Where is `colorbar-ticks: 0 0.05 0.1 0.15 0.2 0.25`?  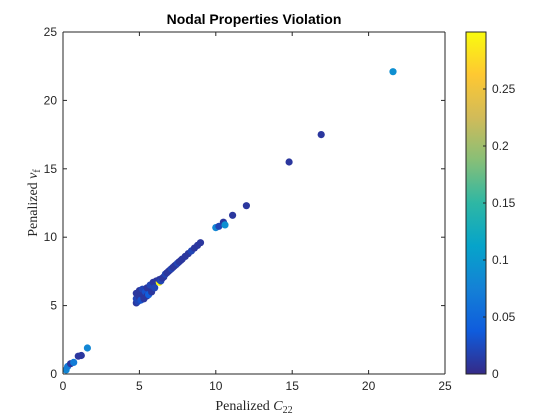
colorbar-ticks: 0 0.05 0.1 0.15 0.2 0.25 is located at coordinates (499, 231).